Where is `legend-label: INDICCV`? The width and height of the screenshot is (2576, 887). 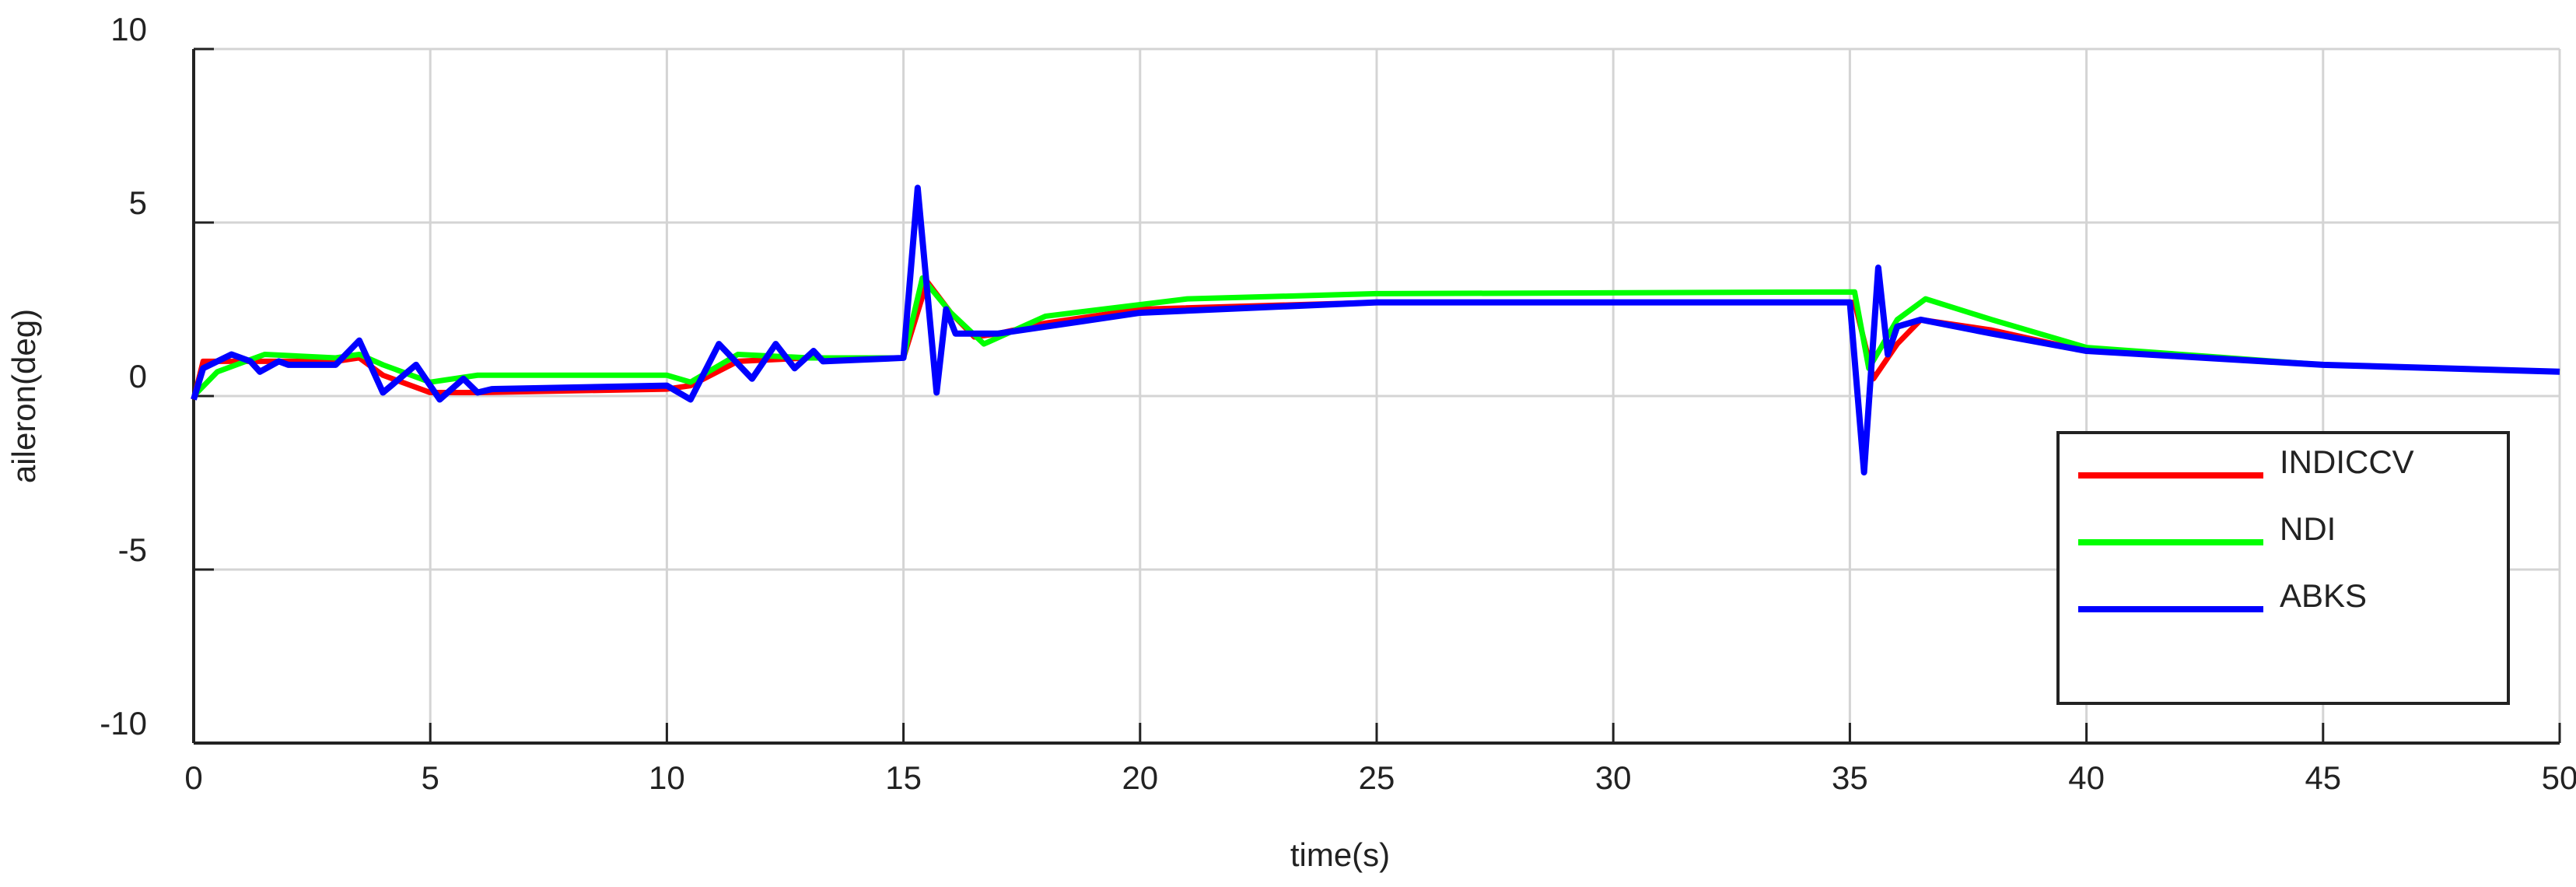
legend-label: INDICCV is located at coordinates (2347, 462).